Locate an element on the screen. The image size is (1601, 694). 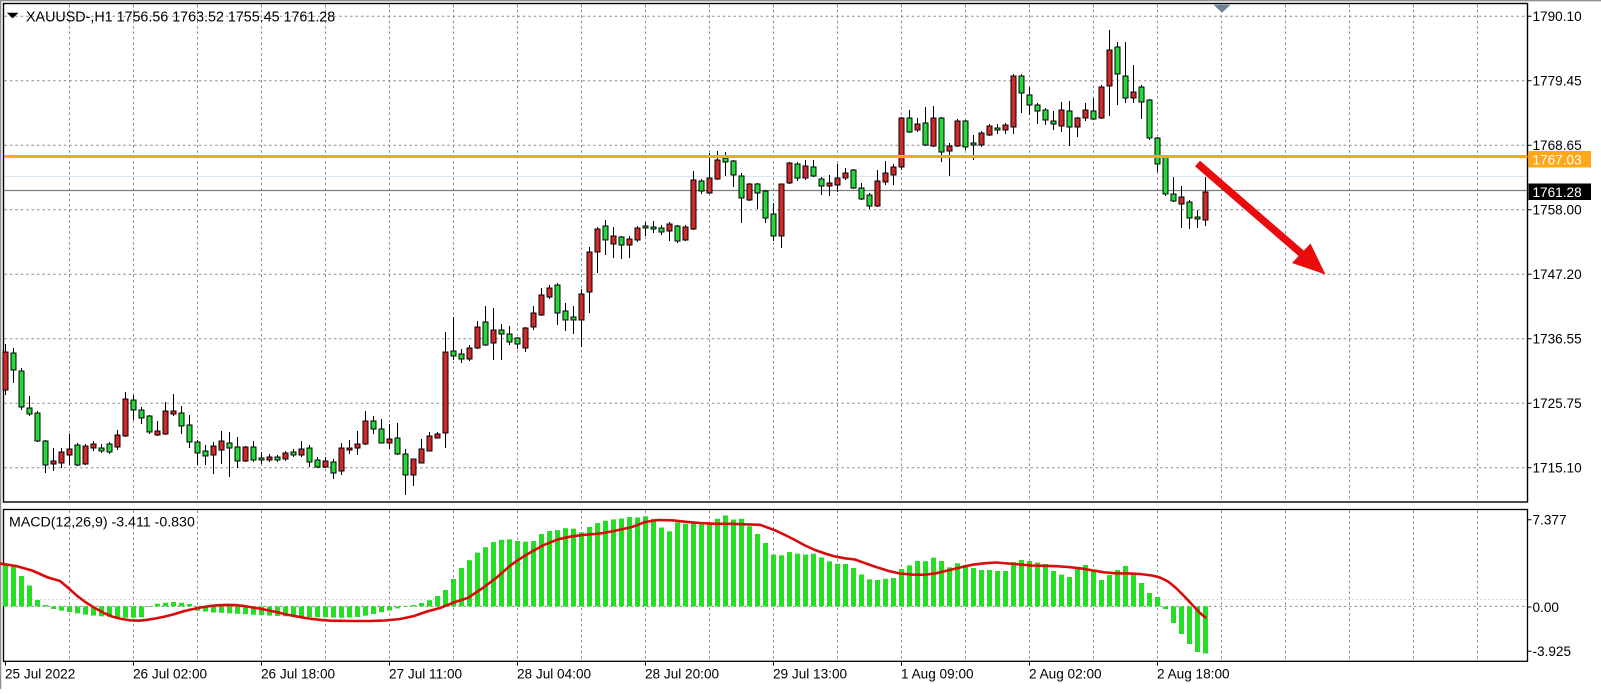
svg-text: 2 Aug 18:00 is located at coordinates (1193, 673).